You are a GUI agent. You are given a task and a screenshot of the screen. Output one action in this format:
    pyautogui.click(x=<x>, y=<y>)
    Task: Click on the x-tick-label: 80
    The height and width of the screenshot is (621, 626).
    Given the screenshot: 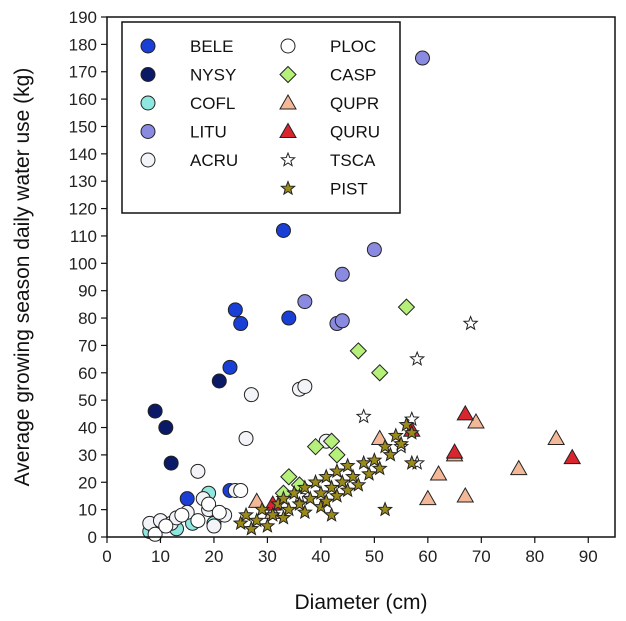 What is the action you would take?
    pyautogui.click(x=534, y=556)
    